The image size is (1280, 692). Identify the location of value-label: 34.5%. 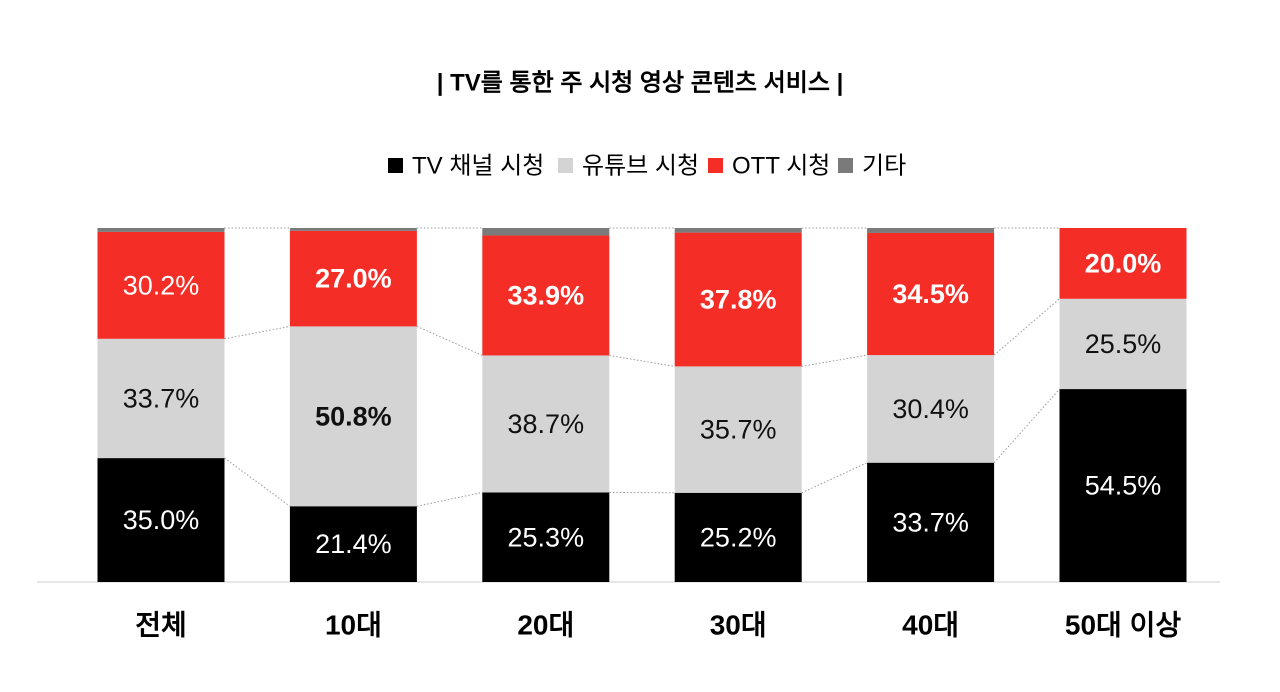
(930, 294).